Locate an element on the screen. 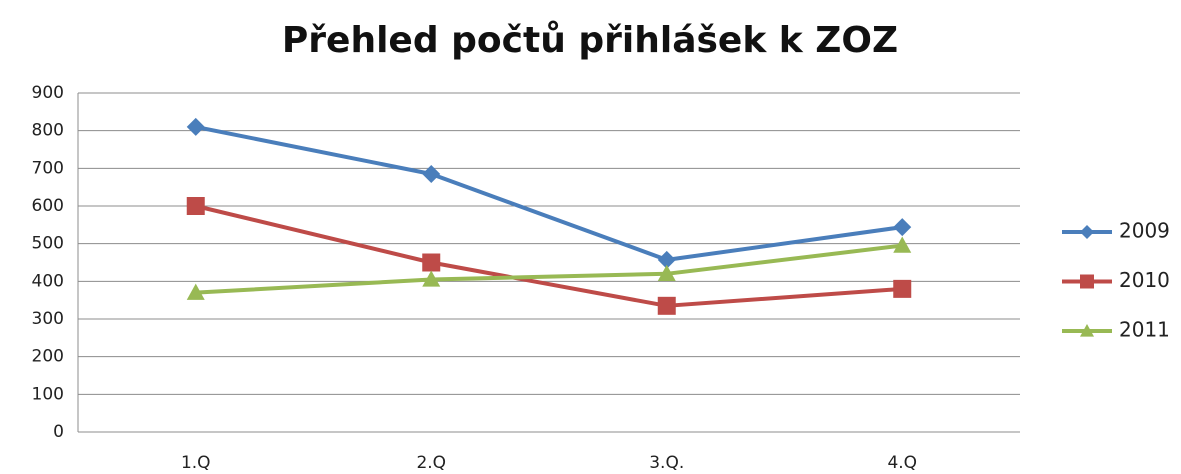 Image resolution: width=1181 pixels, height=474 pixels. x-tick-label: 4.Q is located at coordinates (902, 463).